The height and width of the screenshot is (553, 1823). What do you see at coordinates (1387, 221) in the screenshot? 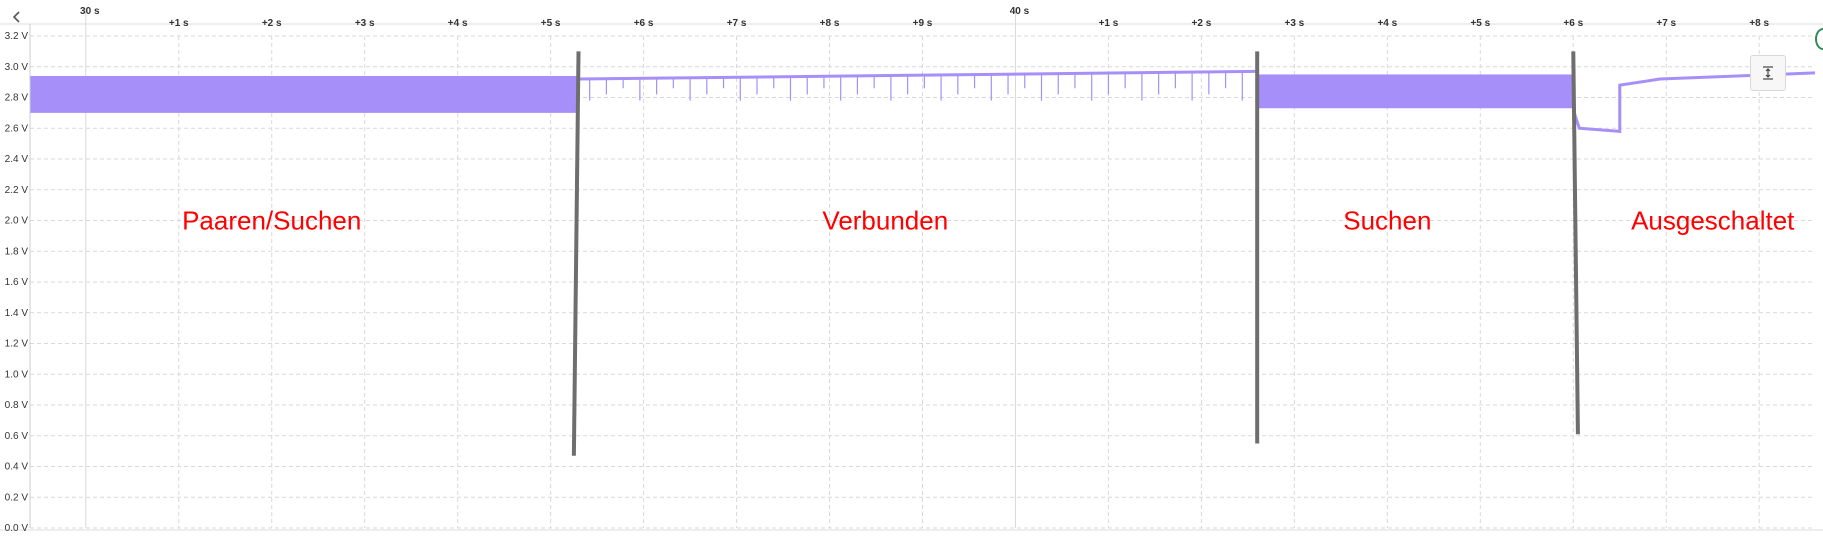
I see `region-label: Suchen` at bounding box center [1387, 221].